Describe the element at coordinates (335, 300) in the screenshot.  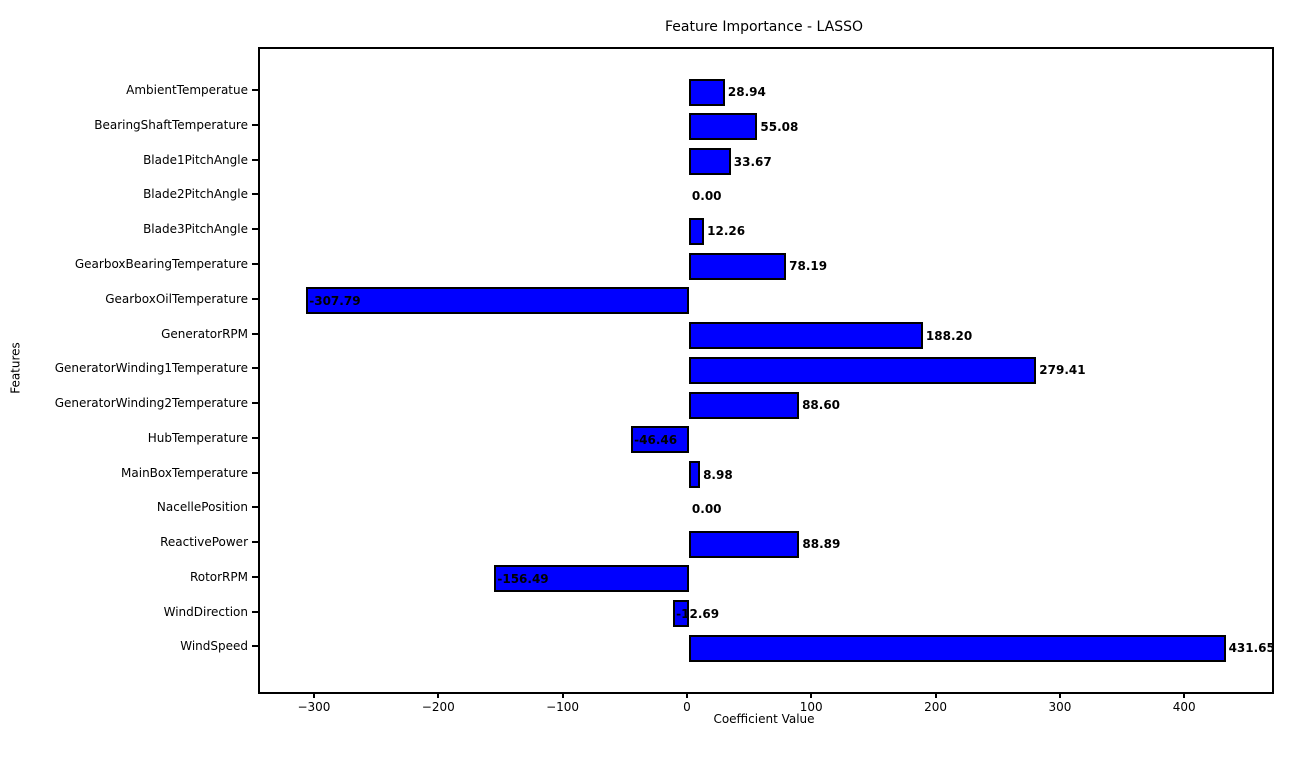
I see `value-label-GearboxOilTemperature: -307.79` at that location.